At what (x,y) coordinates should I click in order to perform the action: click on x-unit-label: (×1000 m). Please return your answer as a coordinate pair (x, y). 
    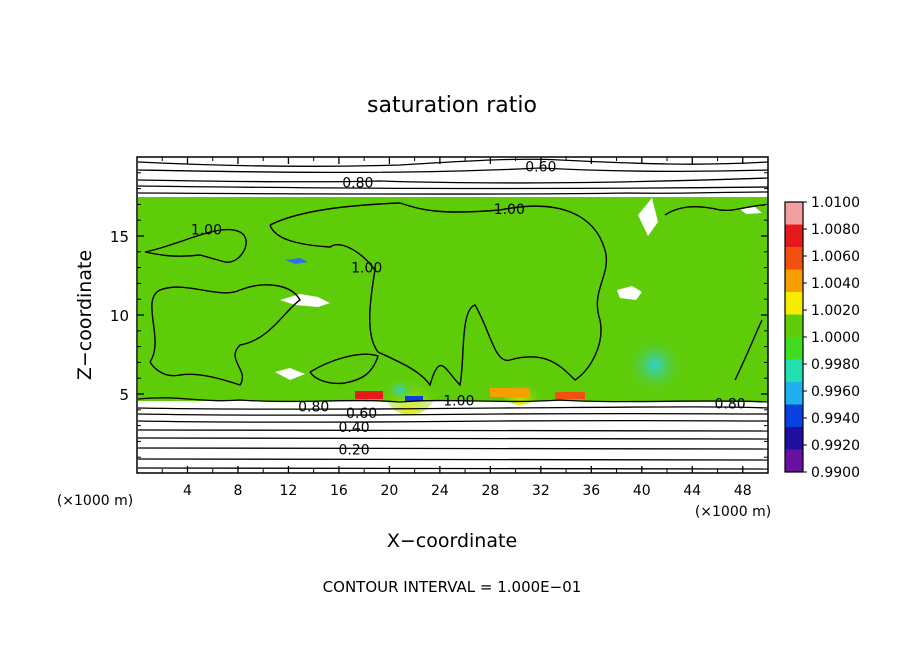
    Looking at the image, I should click on (733, 512).